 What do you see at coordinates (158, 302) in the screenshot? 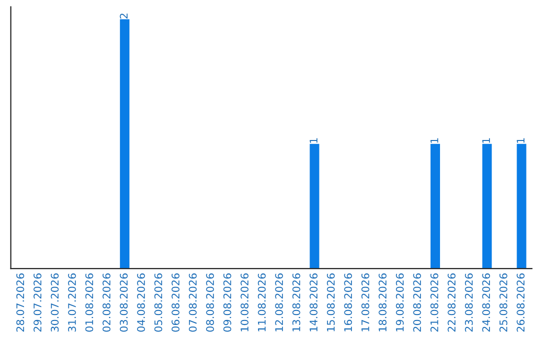
I see `x-tick-label: 05.08.2026` at bounding box center [158, 302].